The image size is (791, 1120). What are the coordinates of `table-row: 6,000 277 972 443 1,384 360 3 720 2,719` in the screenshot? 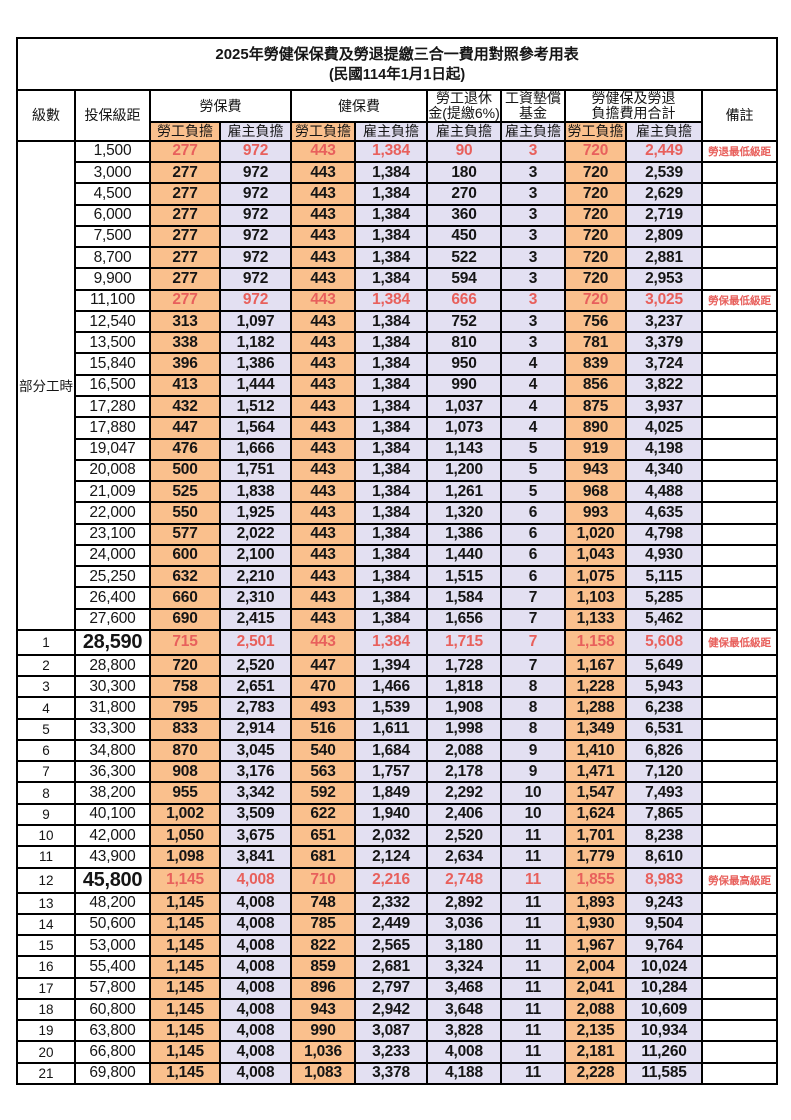 It's located at (398, 215).